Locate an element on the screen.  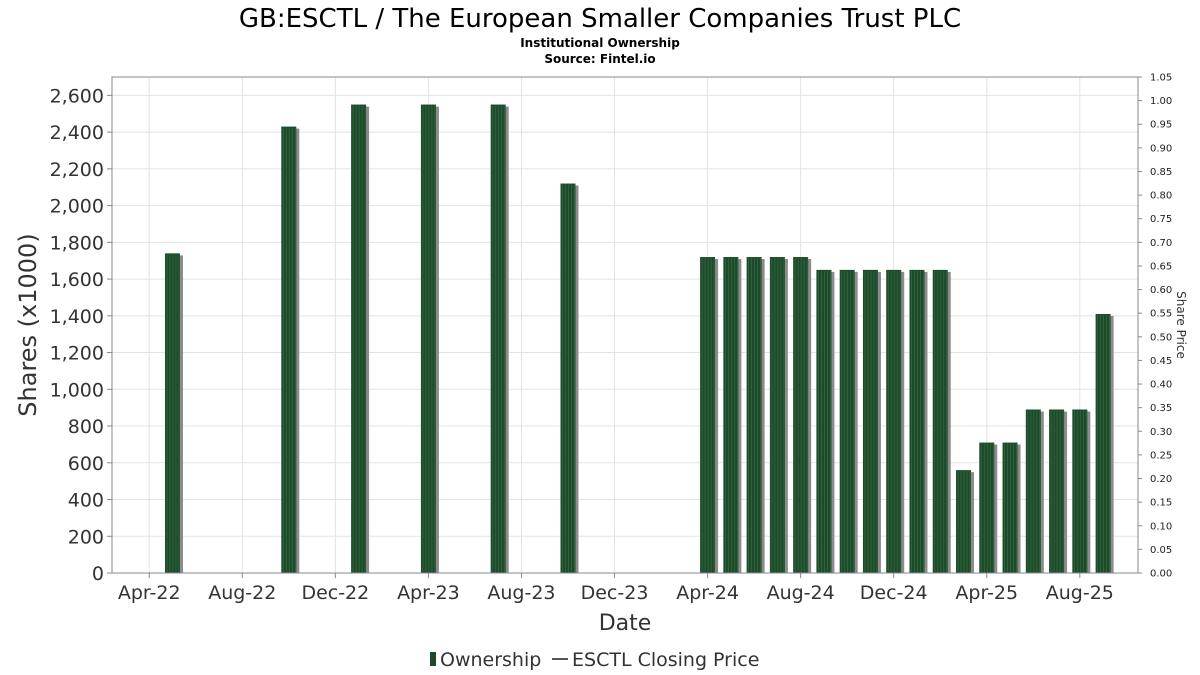
y2-tick-label: 0.40 is located at coordinates (1161, 385).